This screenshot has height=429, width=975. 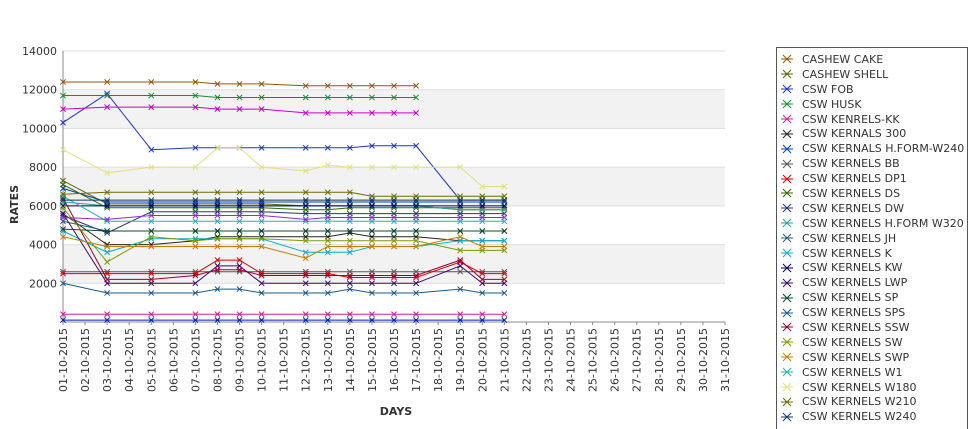 I want to click on legend-item: CSW HUSK, so click(x=872, y=104).